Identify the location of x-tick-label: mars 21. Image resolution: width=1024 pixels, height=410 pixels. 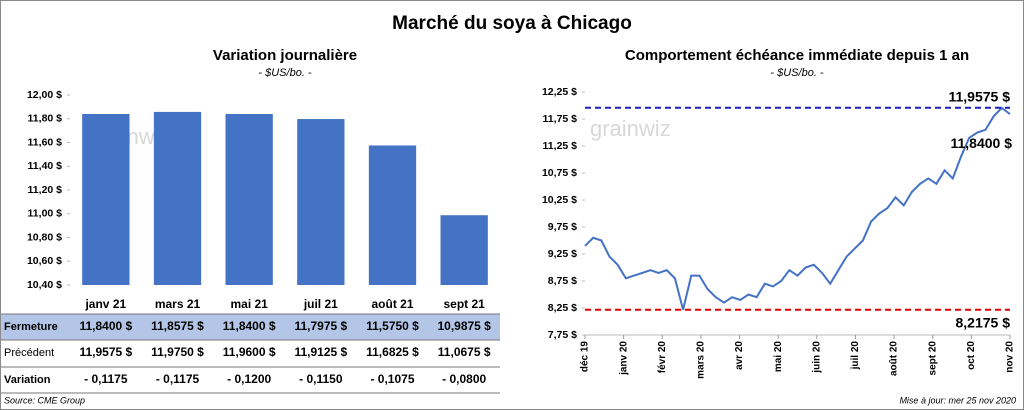
(178, 304).